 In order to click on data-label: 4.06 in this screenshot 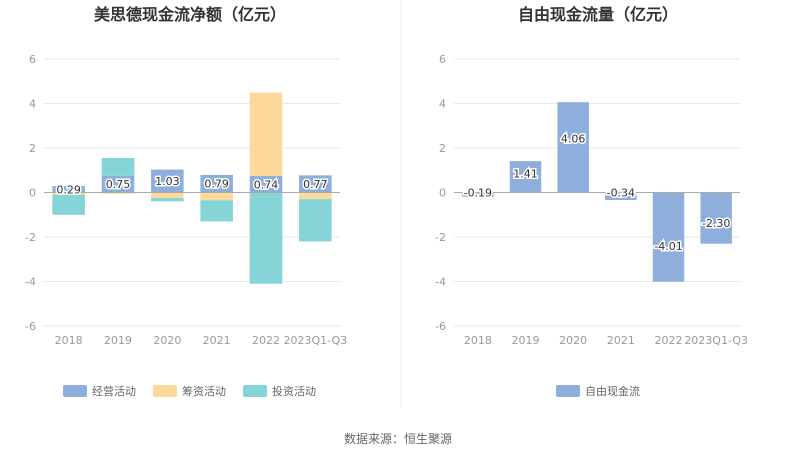, I will do `click(573, 138)`.